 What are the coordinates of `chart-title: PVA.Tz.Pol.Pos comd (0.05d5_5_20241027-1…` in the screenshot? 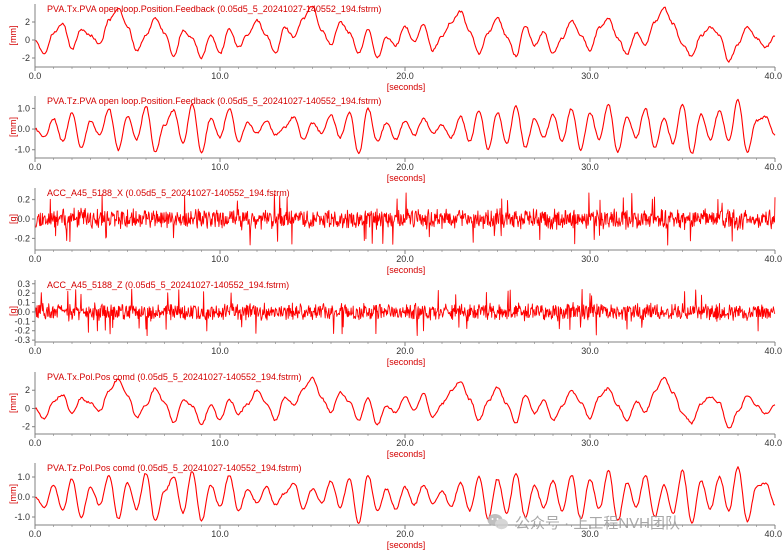 It's located at (174, 468).